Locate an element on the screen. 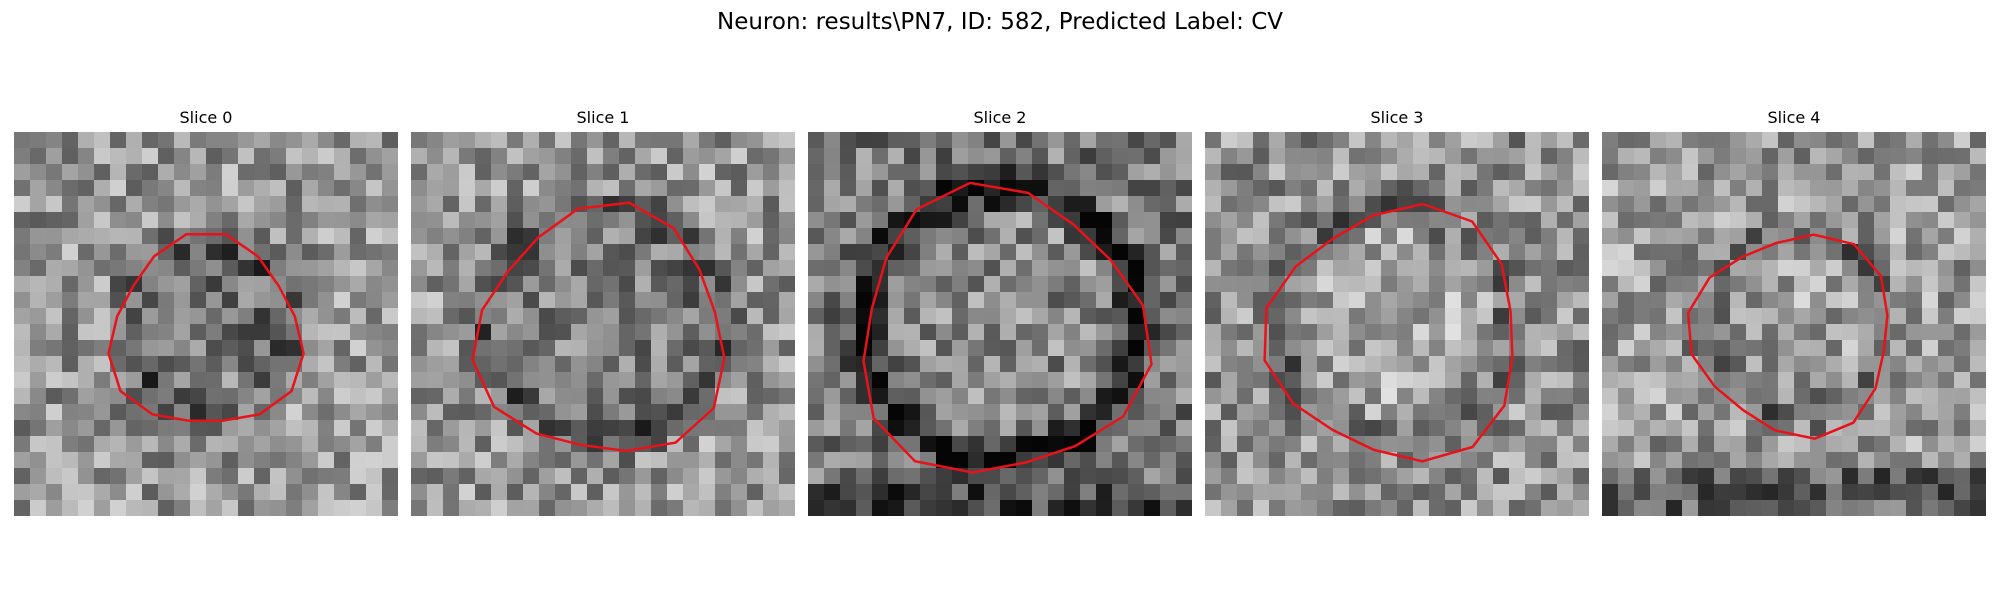 The width and height of the screenshot is (2000, 600). slice-title-3: Slice 3 is located at coordinates (1397, 117).